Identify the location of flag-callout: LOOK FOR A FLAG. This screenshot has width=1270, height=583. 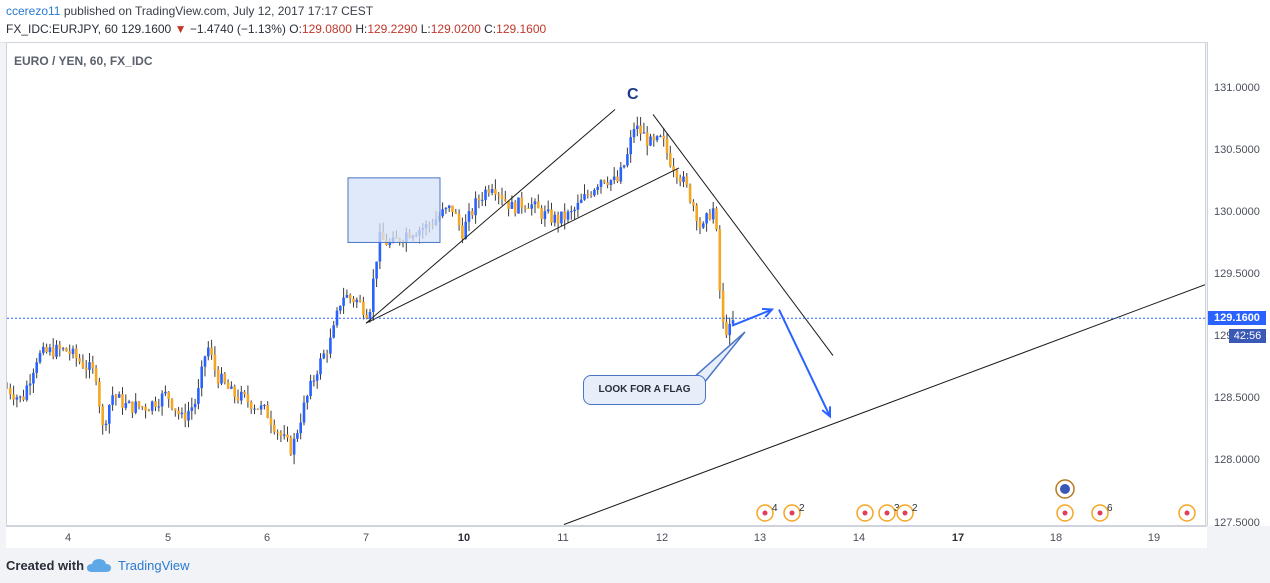
(644, 390).